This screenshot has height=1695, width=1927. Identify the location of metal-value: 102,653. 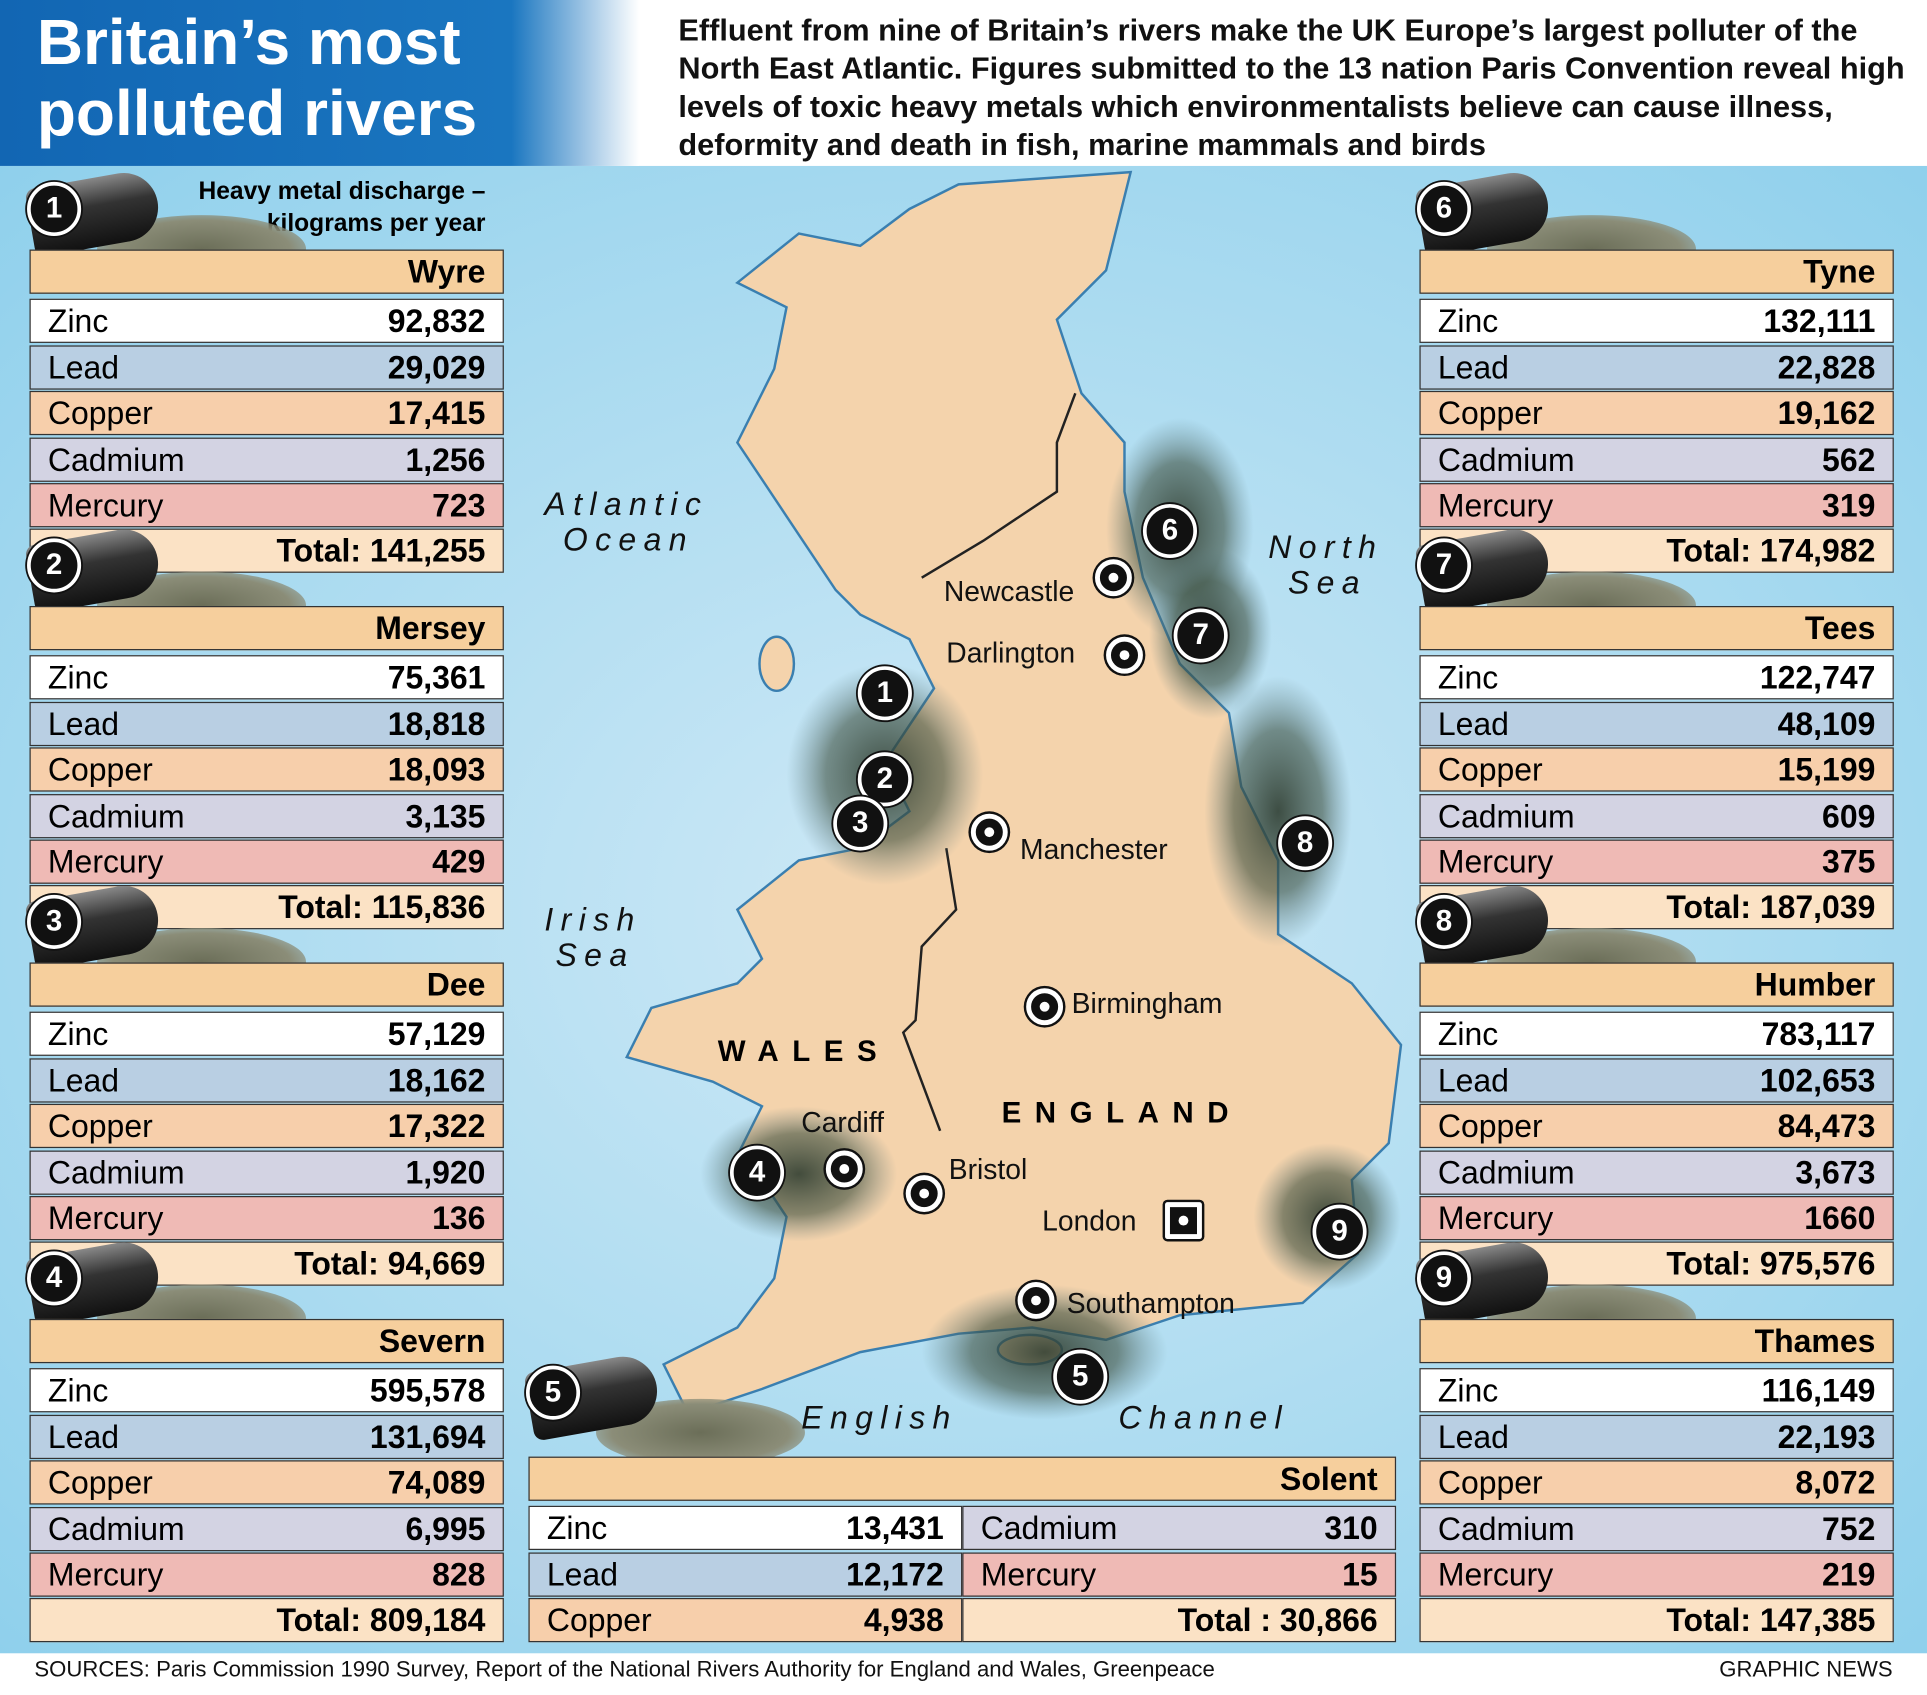
(1817, 1080).